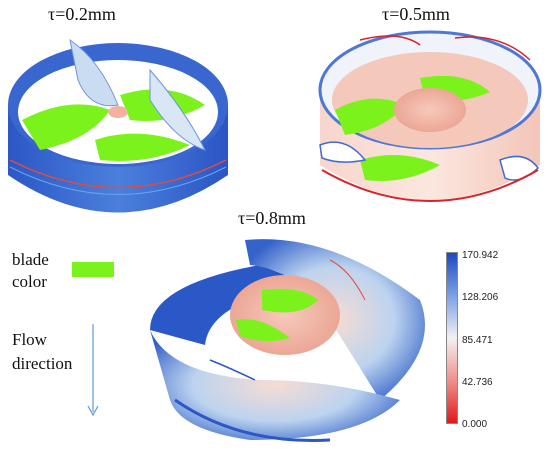 Image resolution: width=550 pixels, height=454 pixels. What do you see at coordinates (416, 14) in the screenshot?
I see `panel-caption-0.5mm: τ=0.5mm` at bounding box center [416, 14].